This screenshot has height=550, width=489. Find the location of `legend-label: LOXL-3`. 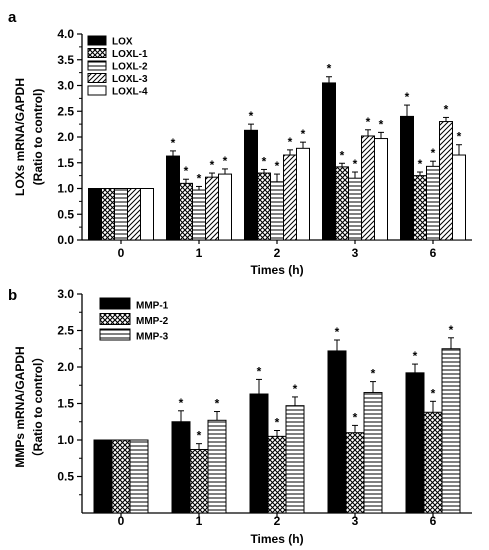

legend-label: LOXL-3 is located at coordinates (130, 79).